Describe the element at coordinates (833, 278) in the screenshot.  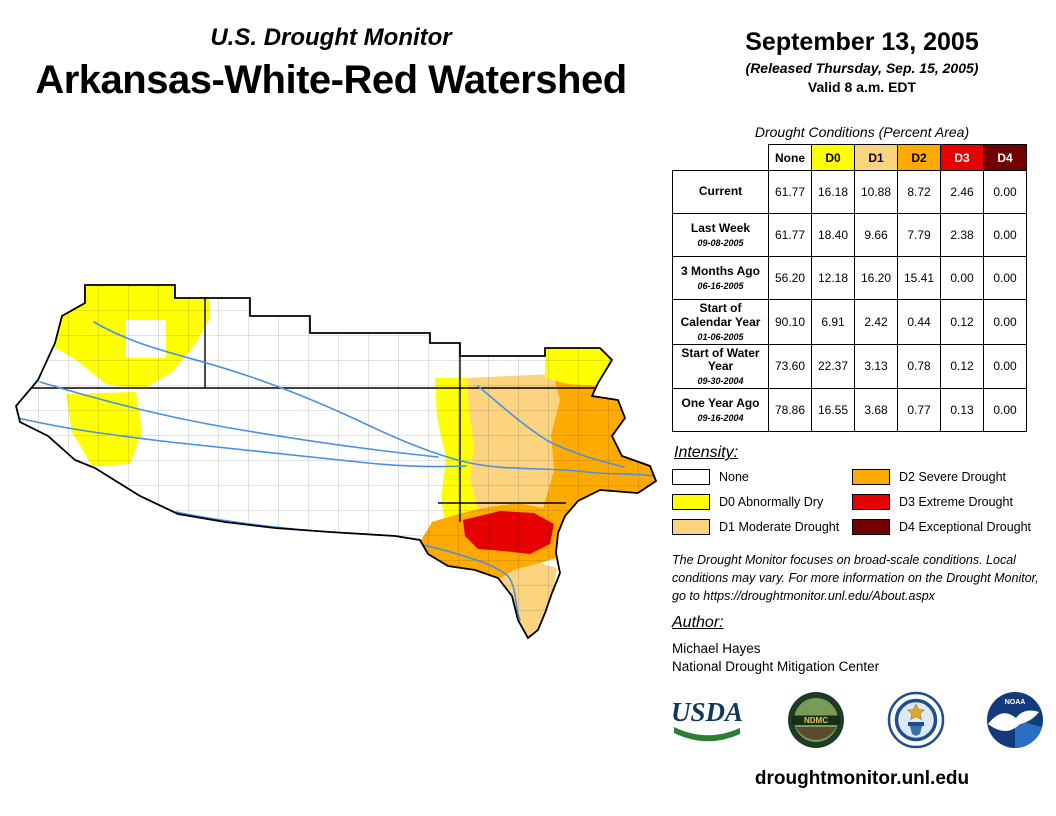
I see `table-cell: 12.18` at that location.